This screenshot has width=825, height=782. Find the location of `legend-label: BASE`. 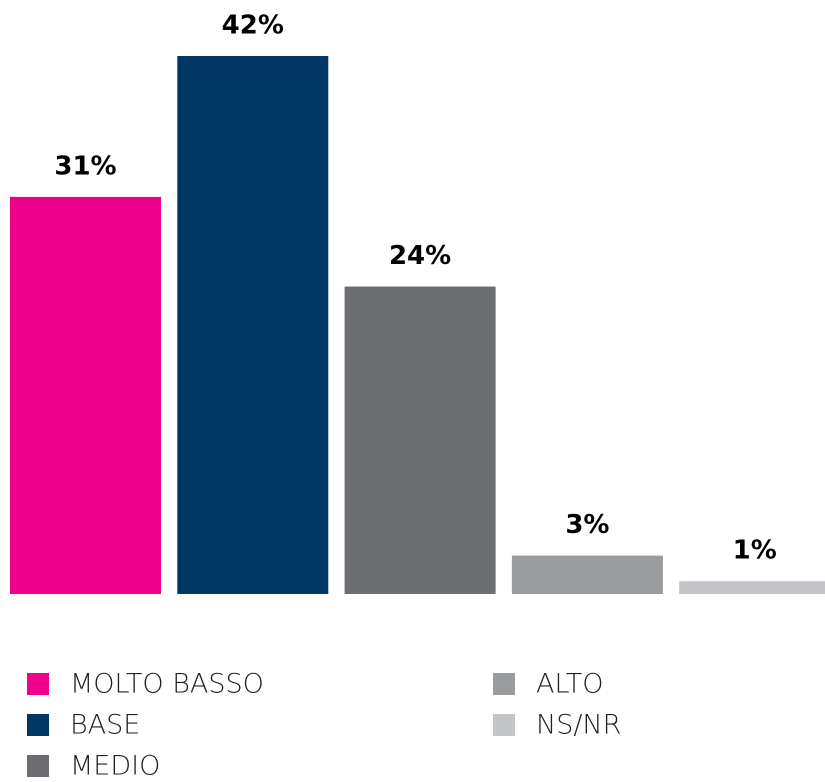

legend-label: BASE is located at coordinates (105, 725).